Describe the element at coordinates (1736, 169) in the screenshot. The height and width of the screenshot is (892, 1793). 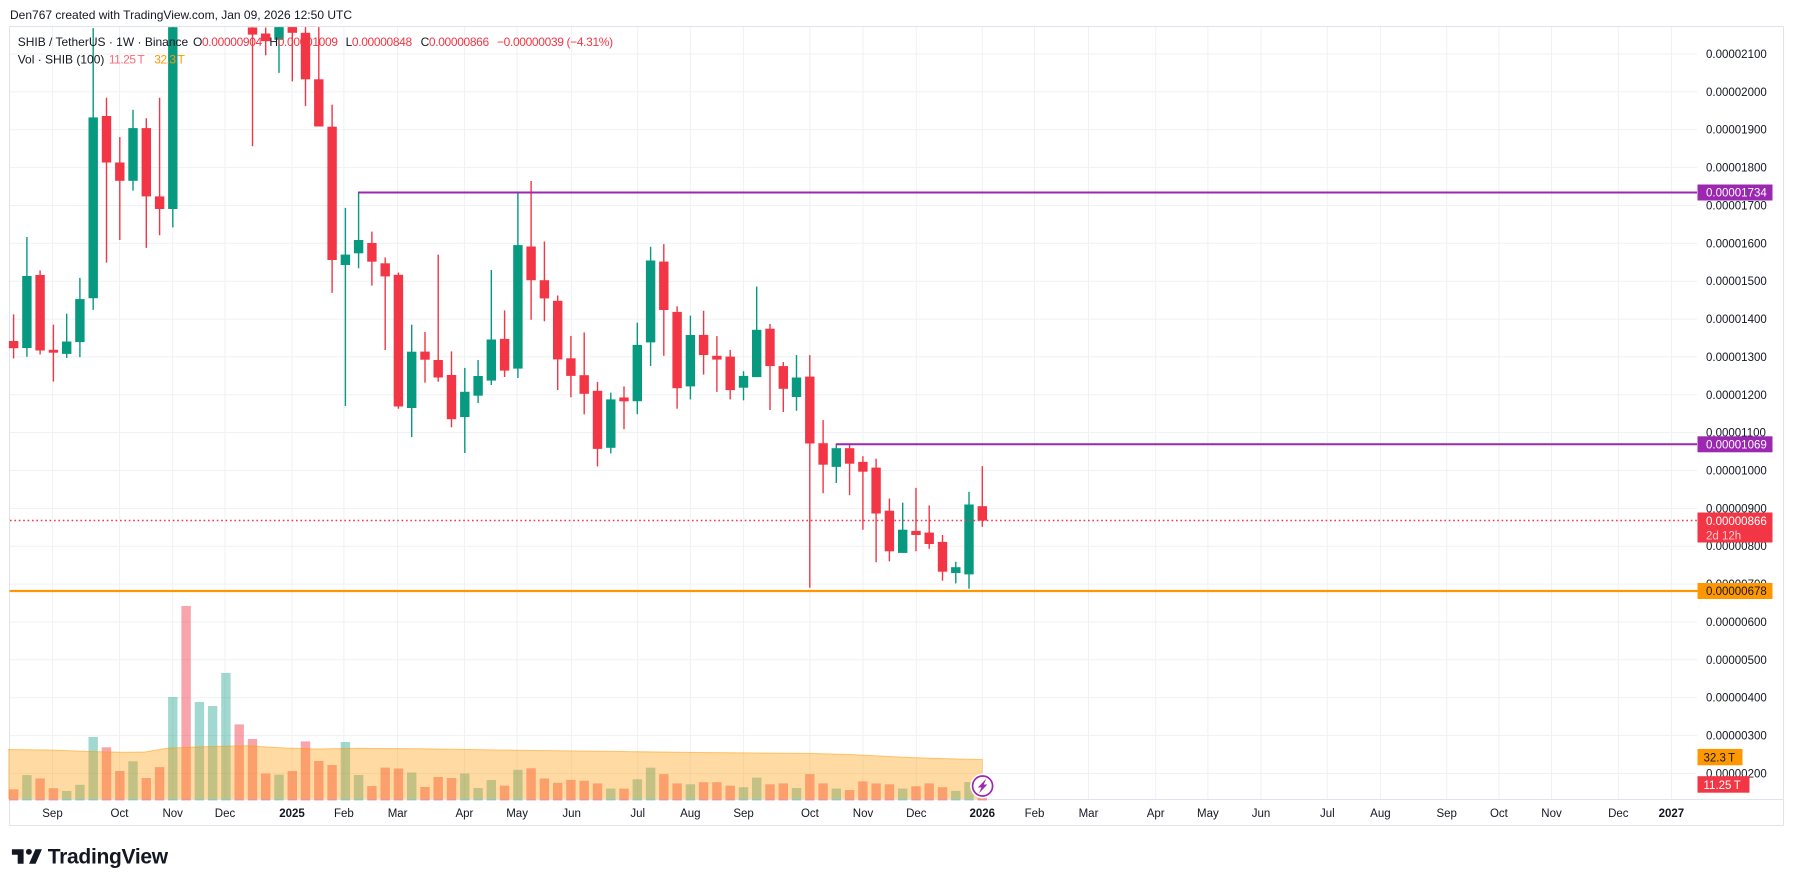
I see `svg-text: 0.00001800` at that location.